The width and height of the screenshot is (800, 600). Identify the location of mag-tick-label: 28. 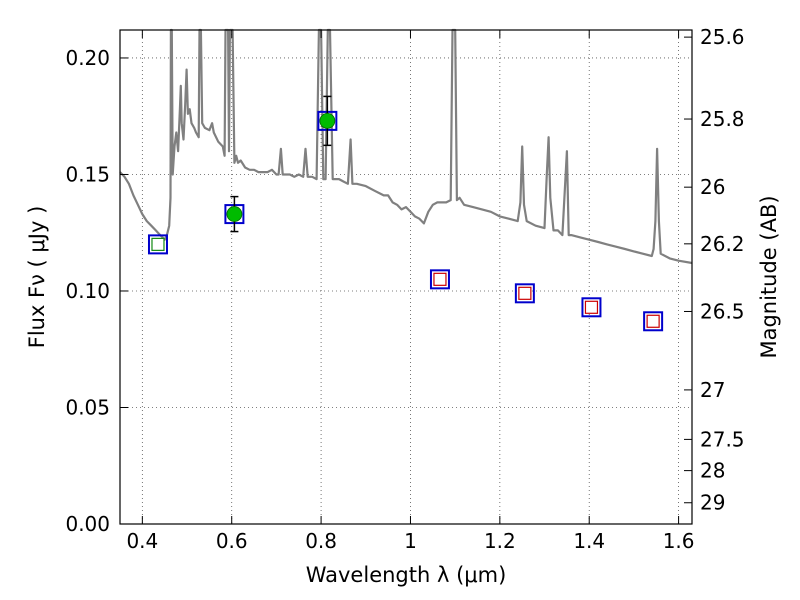
(712, 471).